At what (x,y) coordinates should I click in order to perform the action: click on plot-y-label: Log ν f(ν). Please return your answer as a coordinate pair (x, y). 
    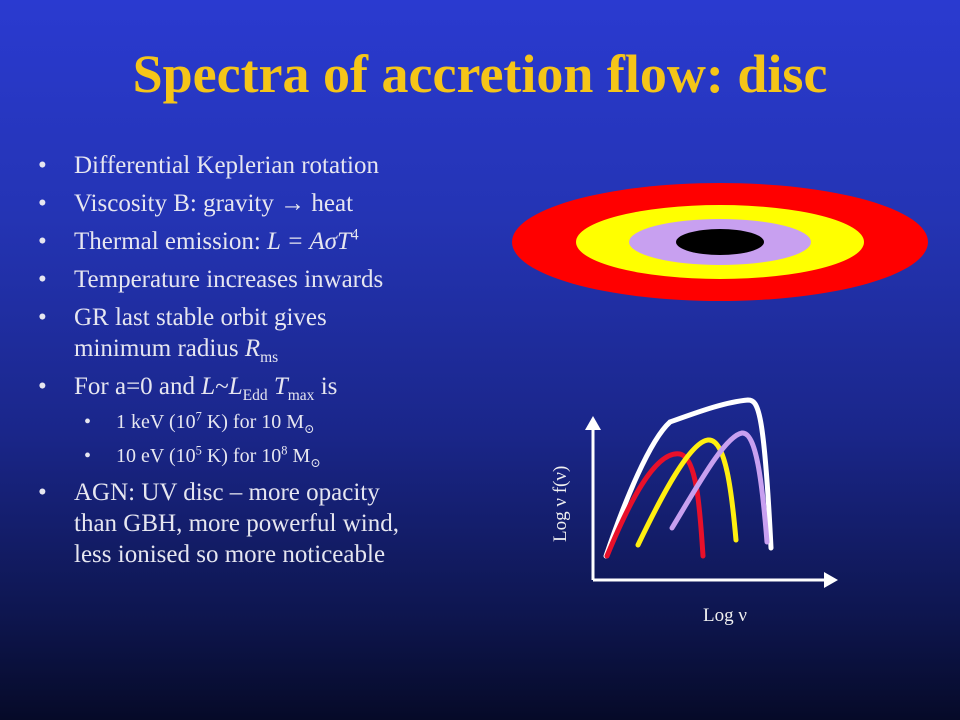
    Looking at the image, I should click on (560, 503).